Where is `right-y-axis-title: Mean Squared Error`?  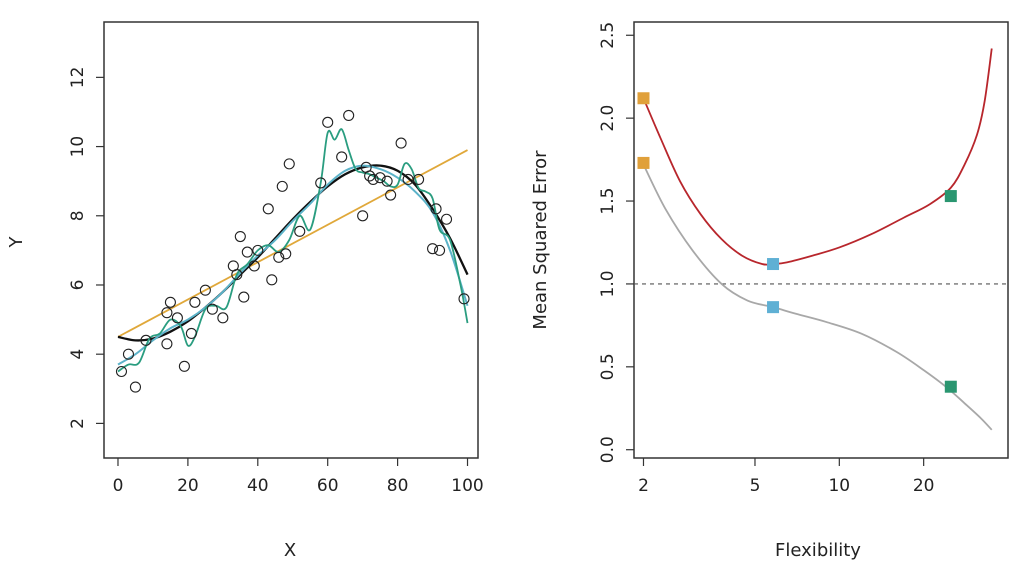
right-y-axis-title: Mean Squared Error is located at coordinates (540, 240).